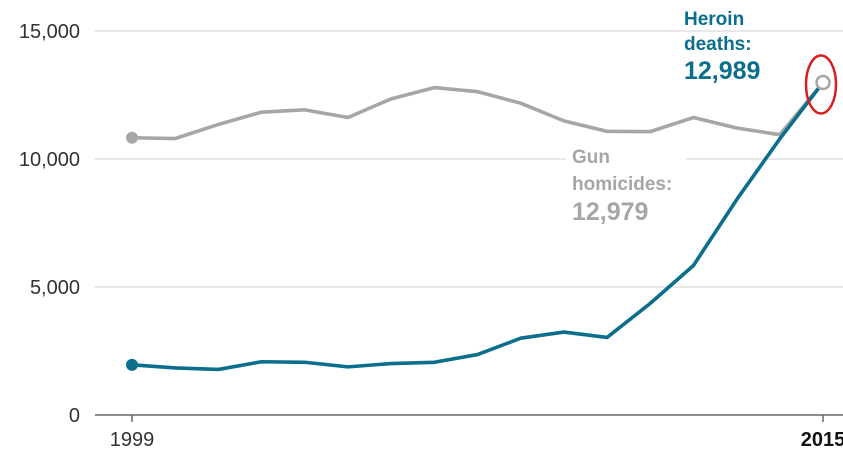 Image resolution: width=843 pixels, height=457 pixels. I want to click on x-tick-label: 2015, so click(822, 440).